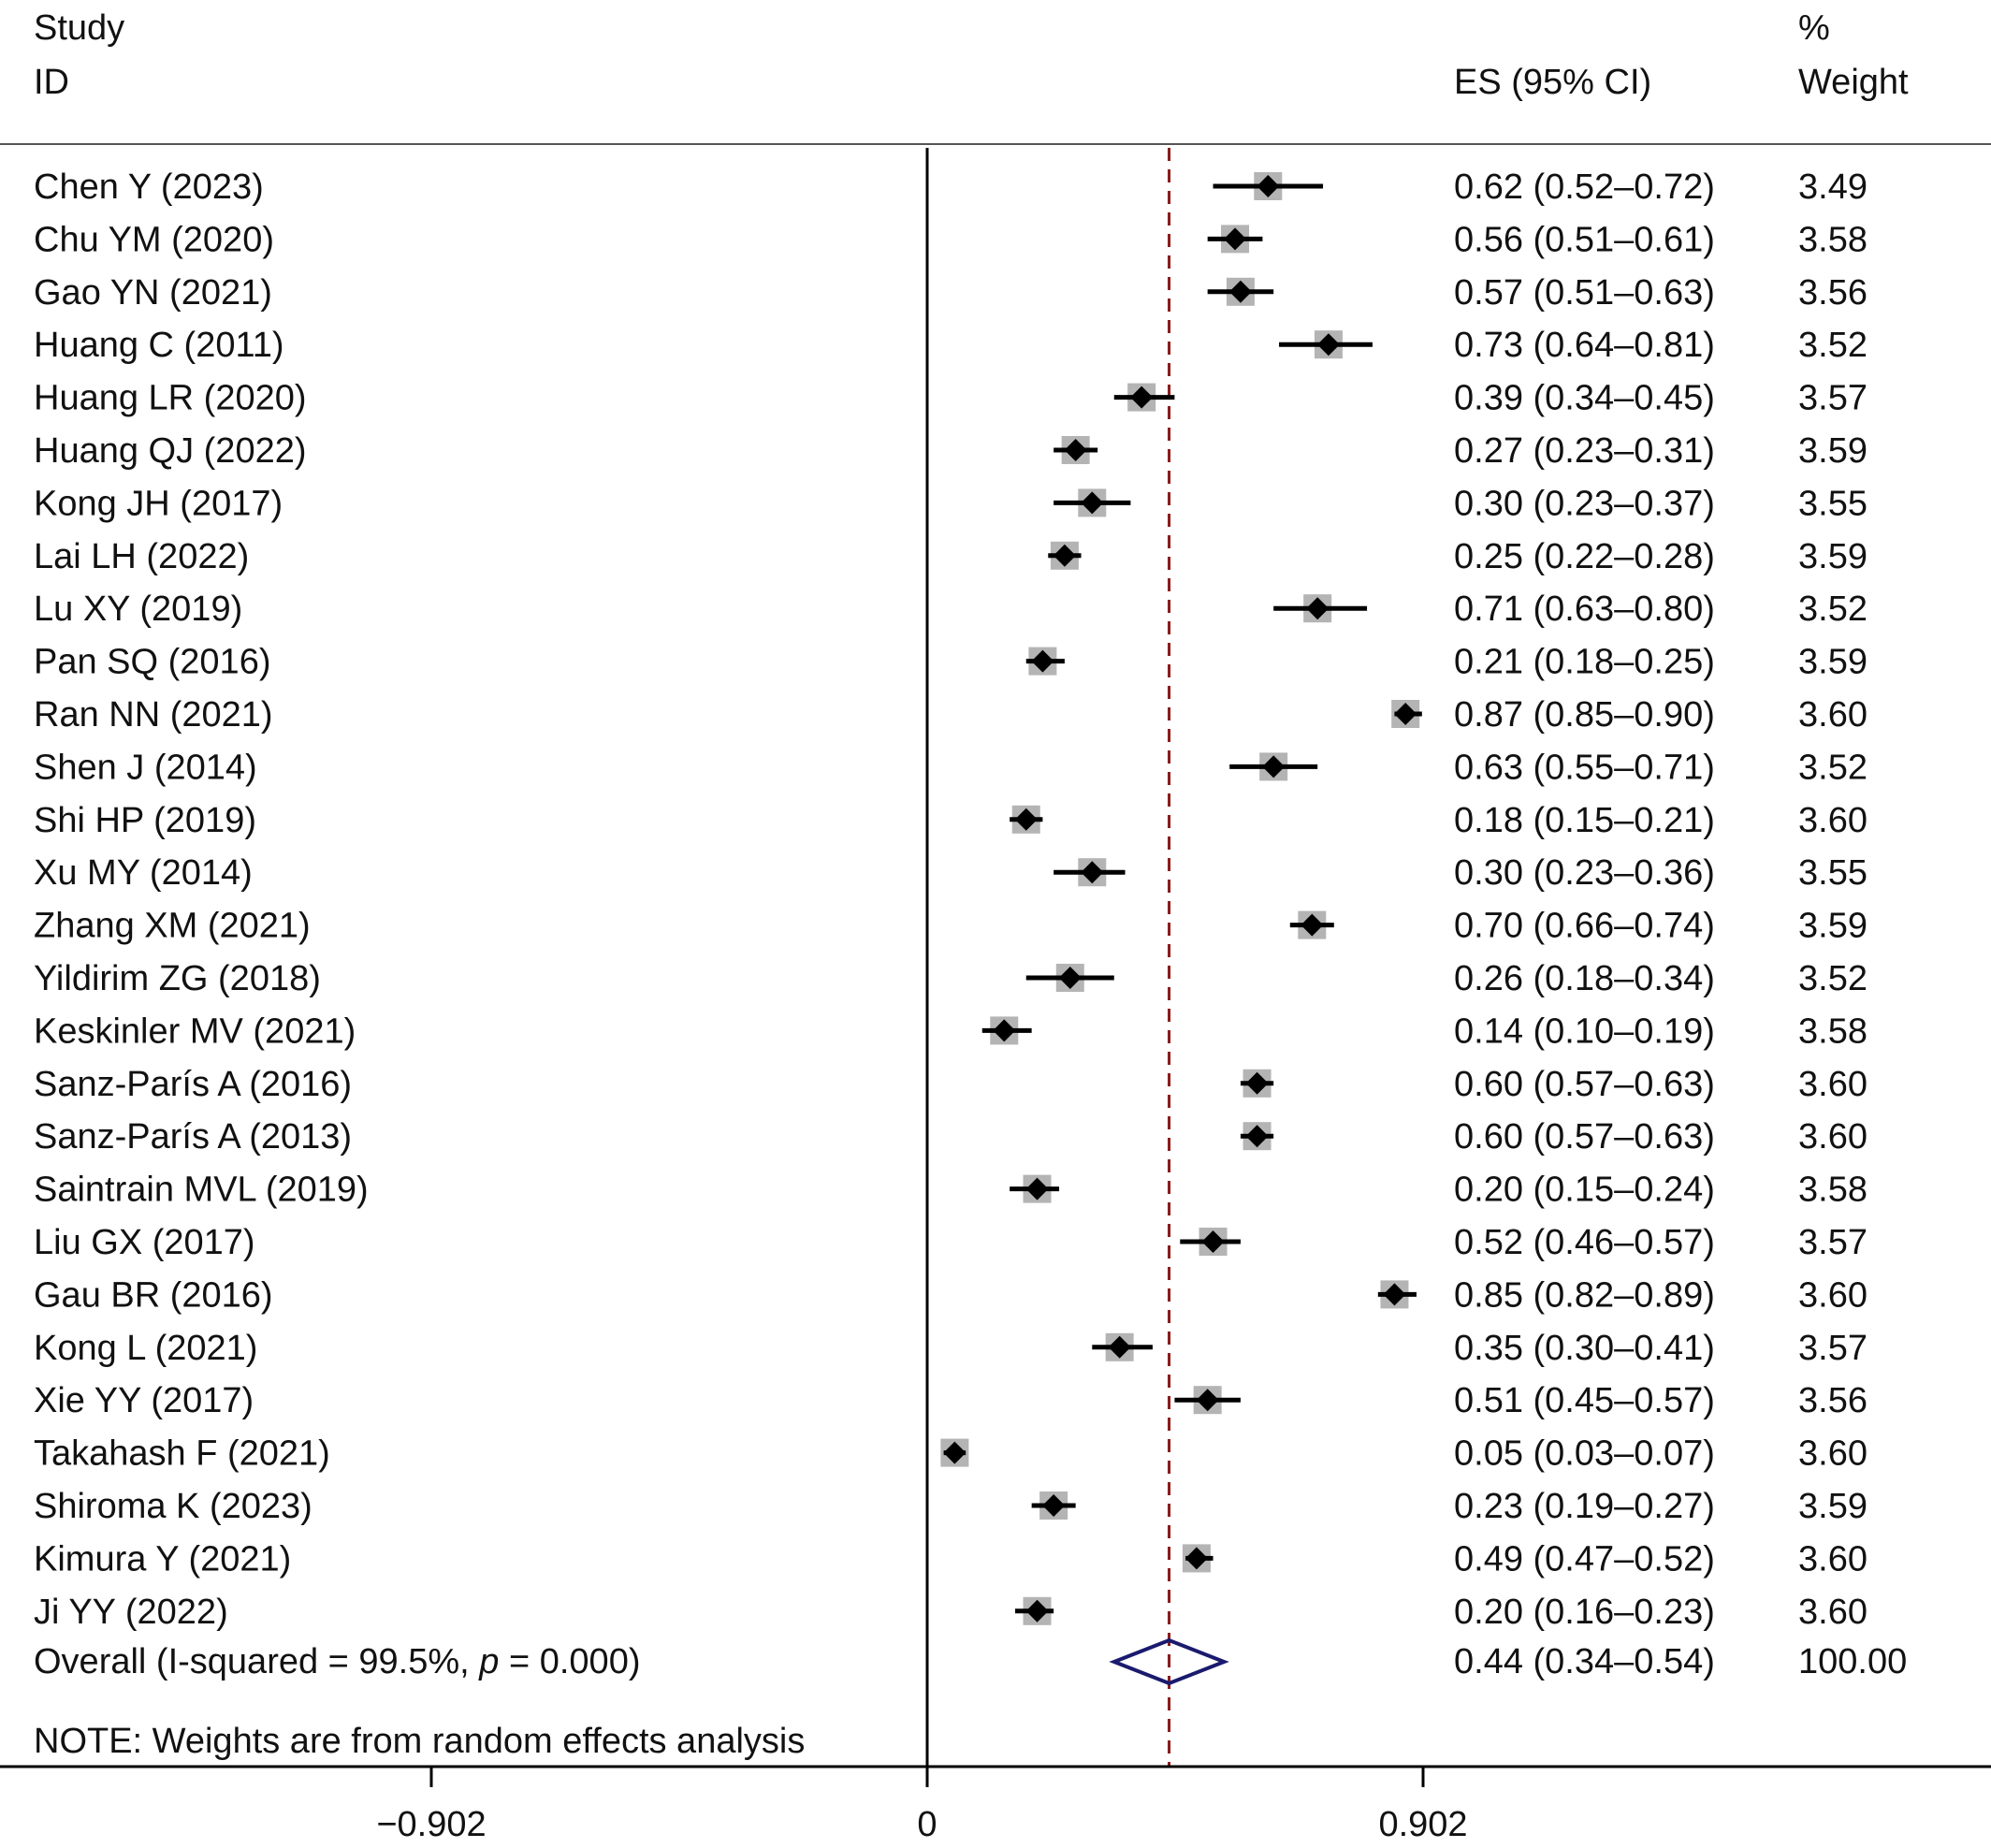 Image resolution: width=1991 pixels, height=1848 pixels. Describe the element at coordinates (971, 55) in the screenshot. I see `table-header: Study ID ES (95% CI) % Weight` at that location.